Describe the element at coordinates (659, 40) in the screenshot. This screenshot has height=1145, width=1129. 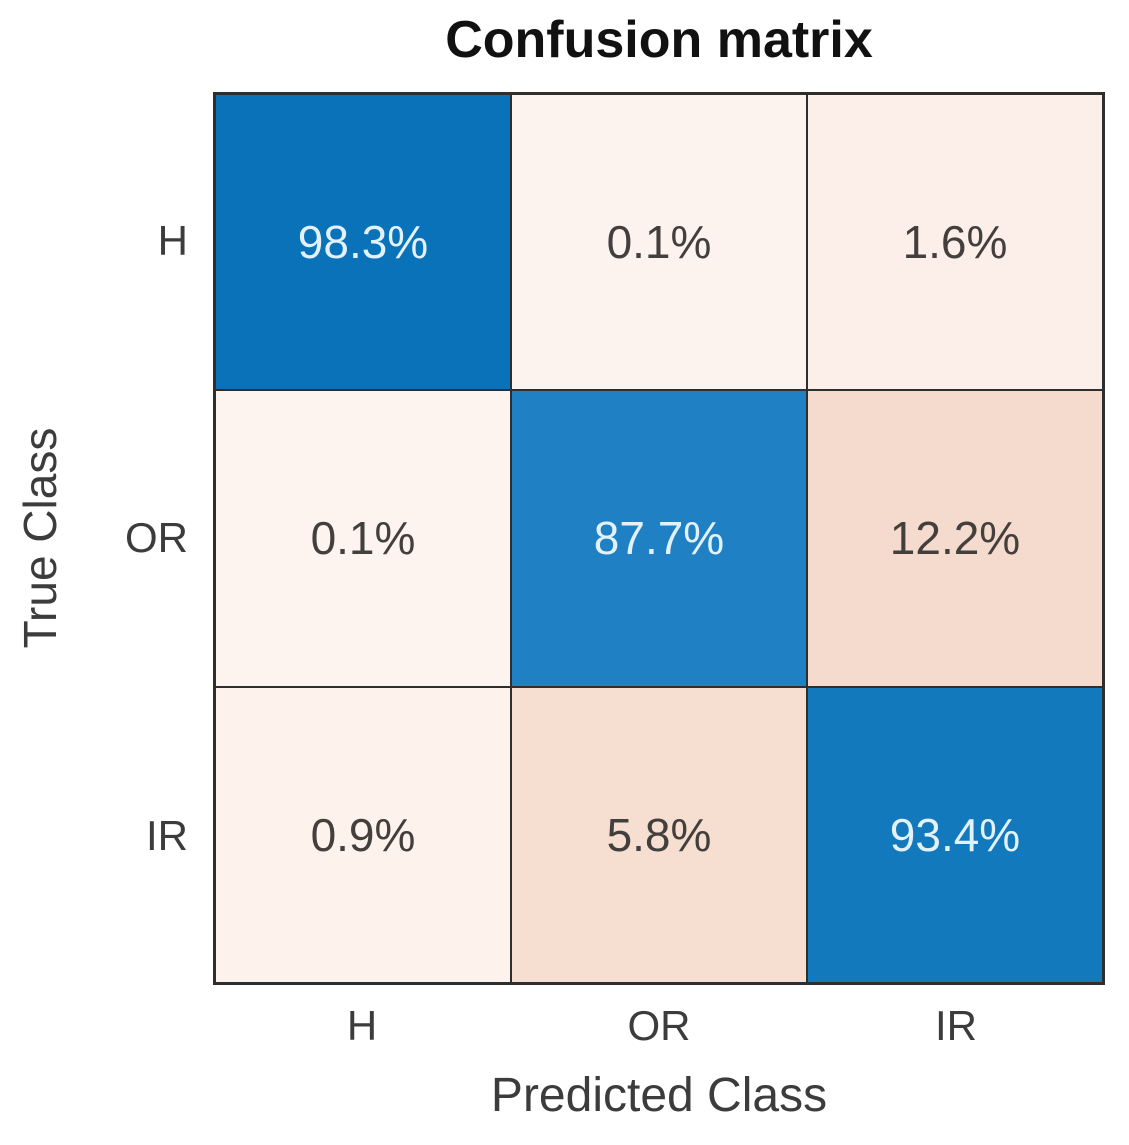
I see `chart-title: Confusion matrix` at that location.